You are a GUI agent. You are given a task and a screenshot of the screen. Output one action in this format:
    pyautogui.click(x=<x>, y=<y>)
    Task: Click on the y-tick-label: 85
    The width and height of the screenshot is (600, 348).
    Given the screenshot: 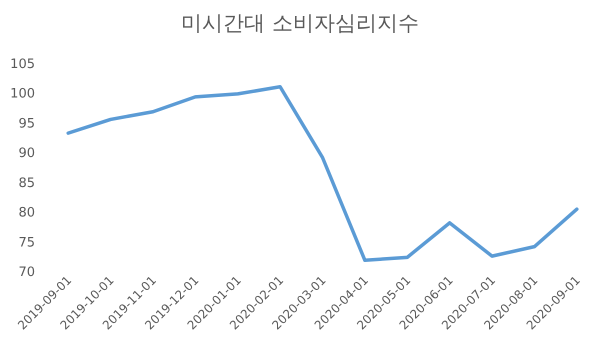 What is the action you would take?
    pyautogui.click(x=26, y=183)
    